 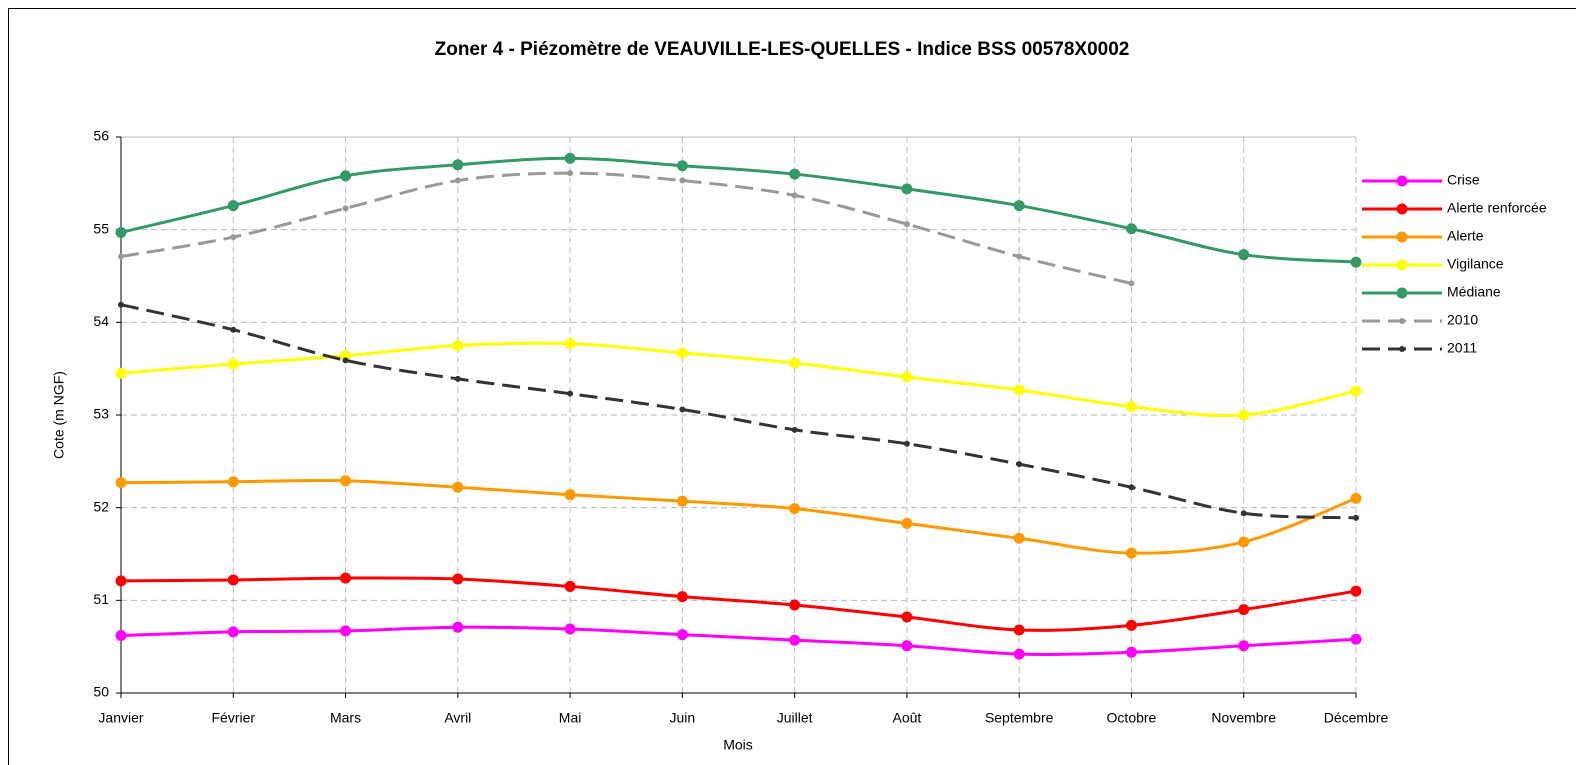 What do you see at coordinates (1497, 208) in the screenshot?
I see `legend-label: Alerte renforcée` at bounding box center [1497, 208].